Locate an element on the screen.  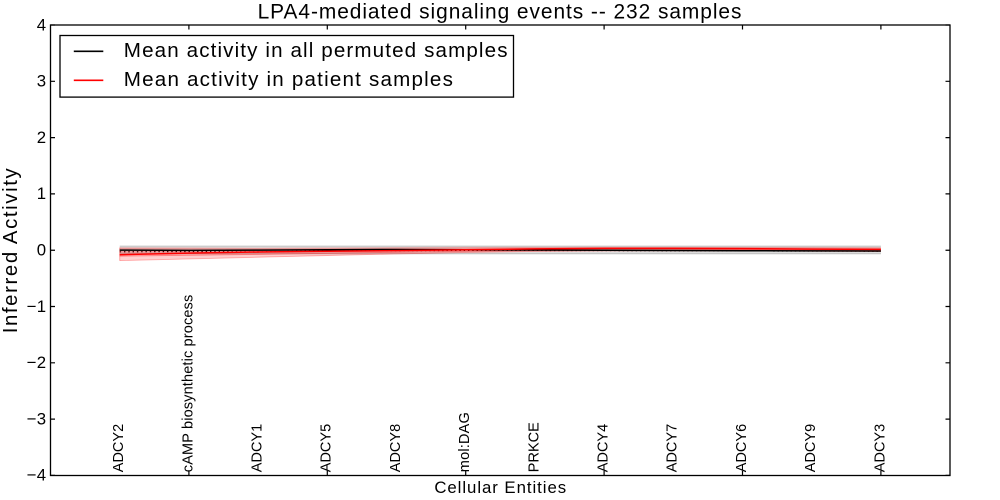
svg-text: −3 is located at coordinates (37, 418).